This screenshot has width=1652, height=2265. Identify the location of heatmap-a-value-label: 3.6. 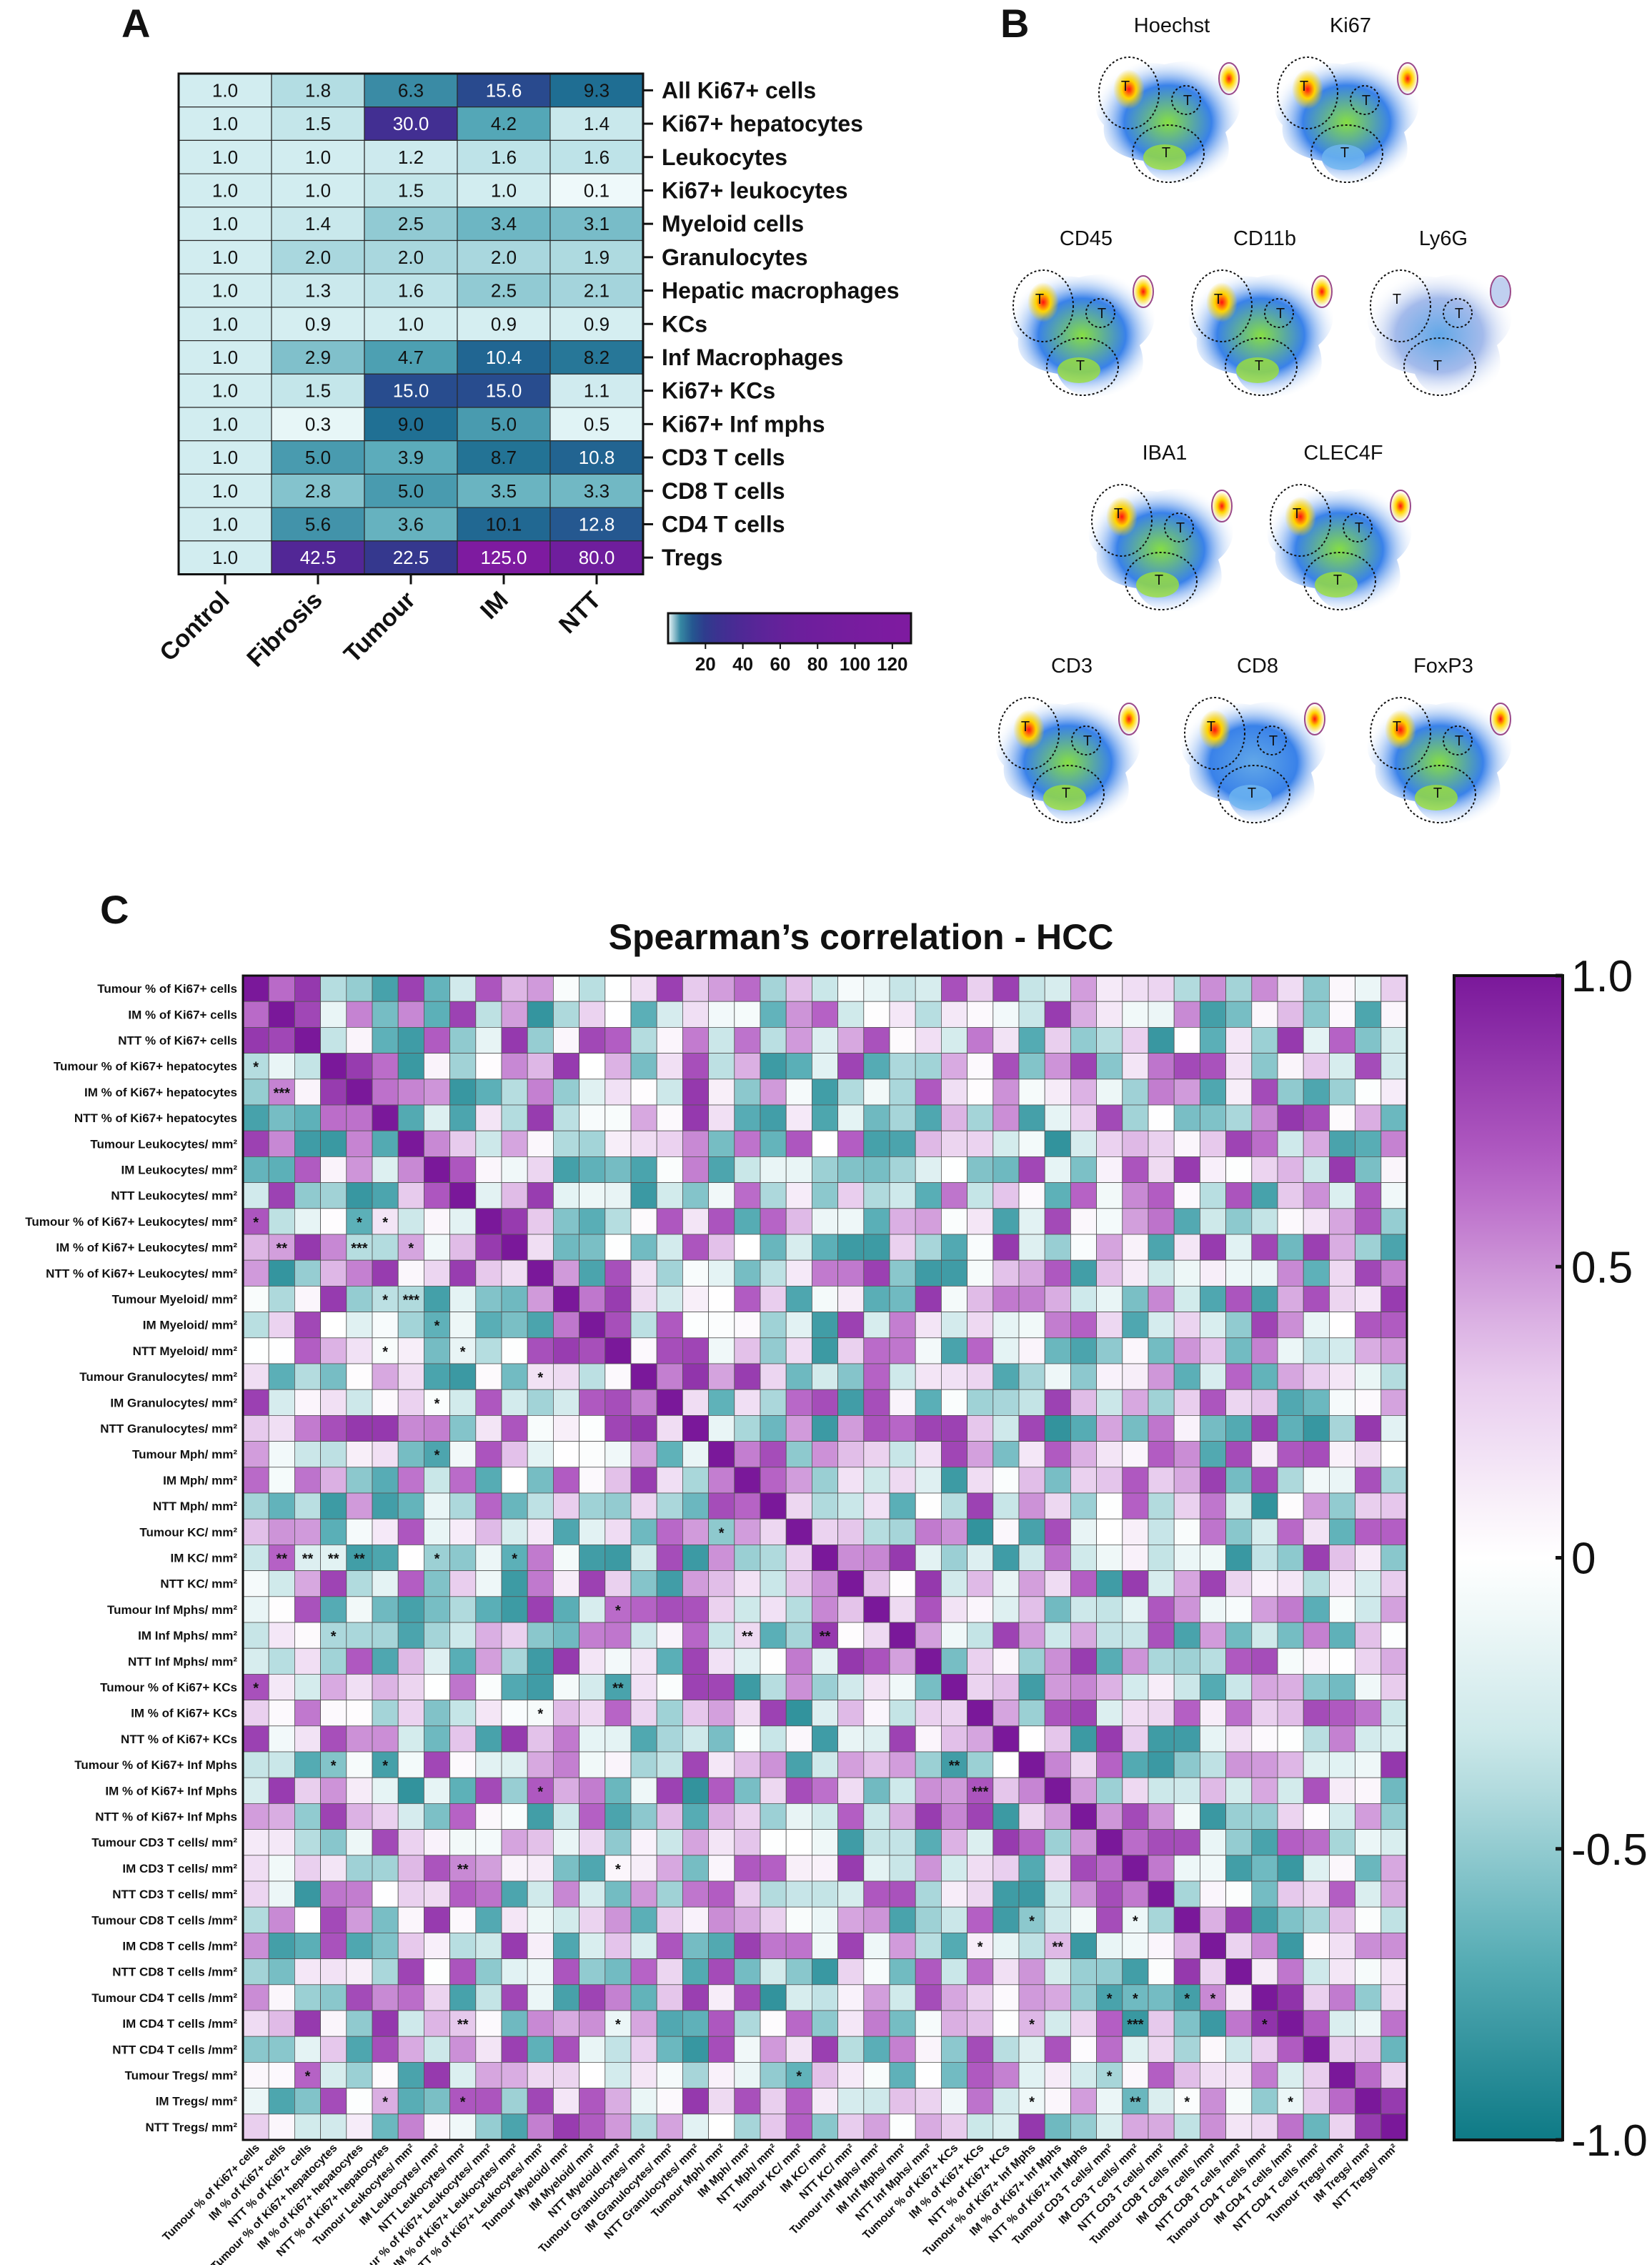
(411, 524).